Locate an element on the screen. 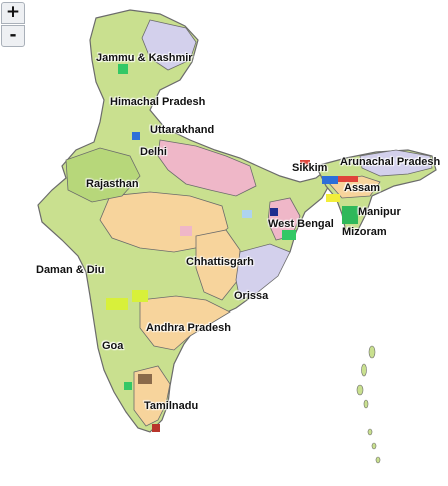 This screenshot has height=486, width=448. andaman-islands is located at coordinates (368, 404).